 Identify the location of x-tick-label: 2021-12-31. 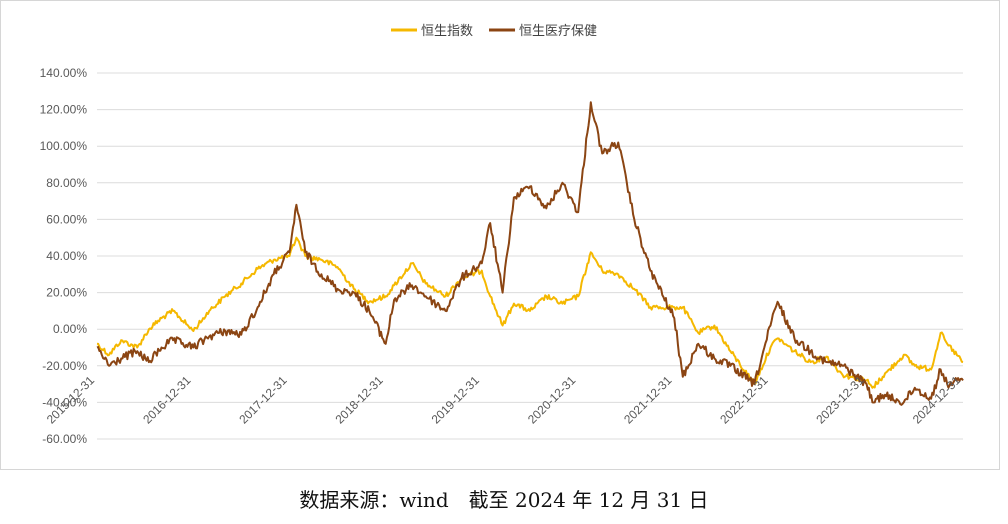
(648, 400).